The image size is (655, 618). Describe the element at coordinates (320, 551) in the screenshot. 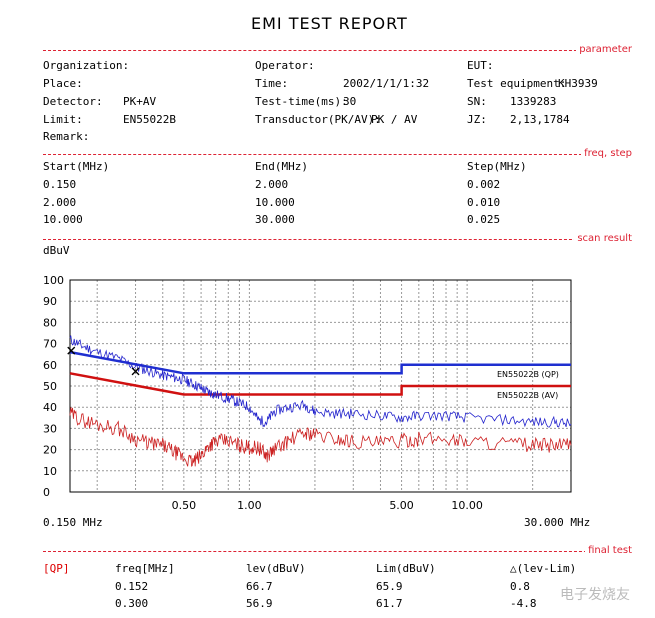

I see `final-test-divider` at that location.